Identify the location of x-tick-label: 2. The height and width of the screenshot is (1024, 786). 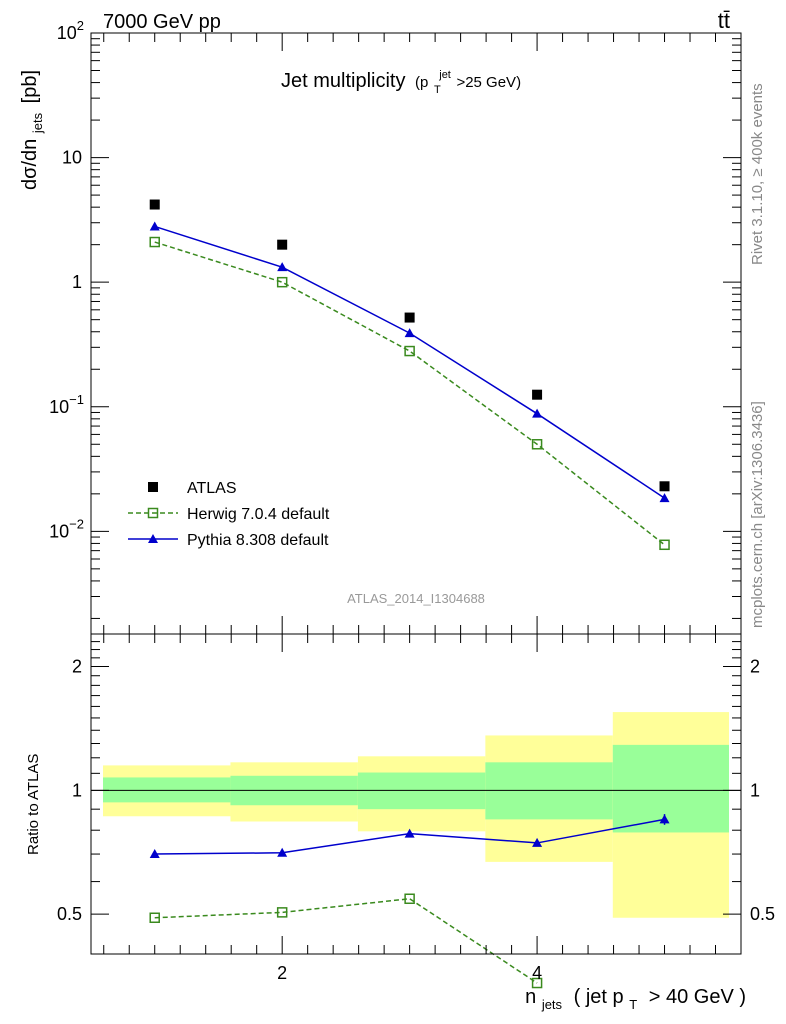
(282, 973).